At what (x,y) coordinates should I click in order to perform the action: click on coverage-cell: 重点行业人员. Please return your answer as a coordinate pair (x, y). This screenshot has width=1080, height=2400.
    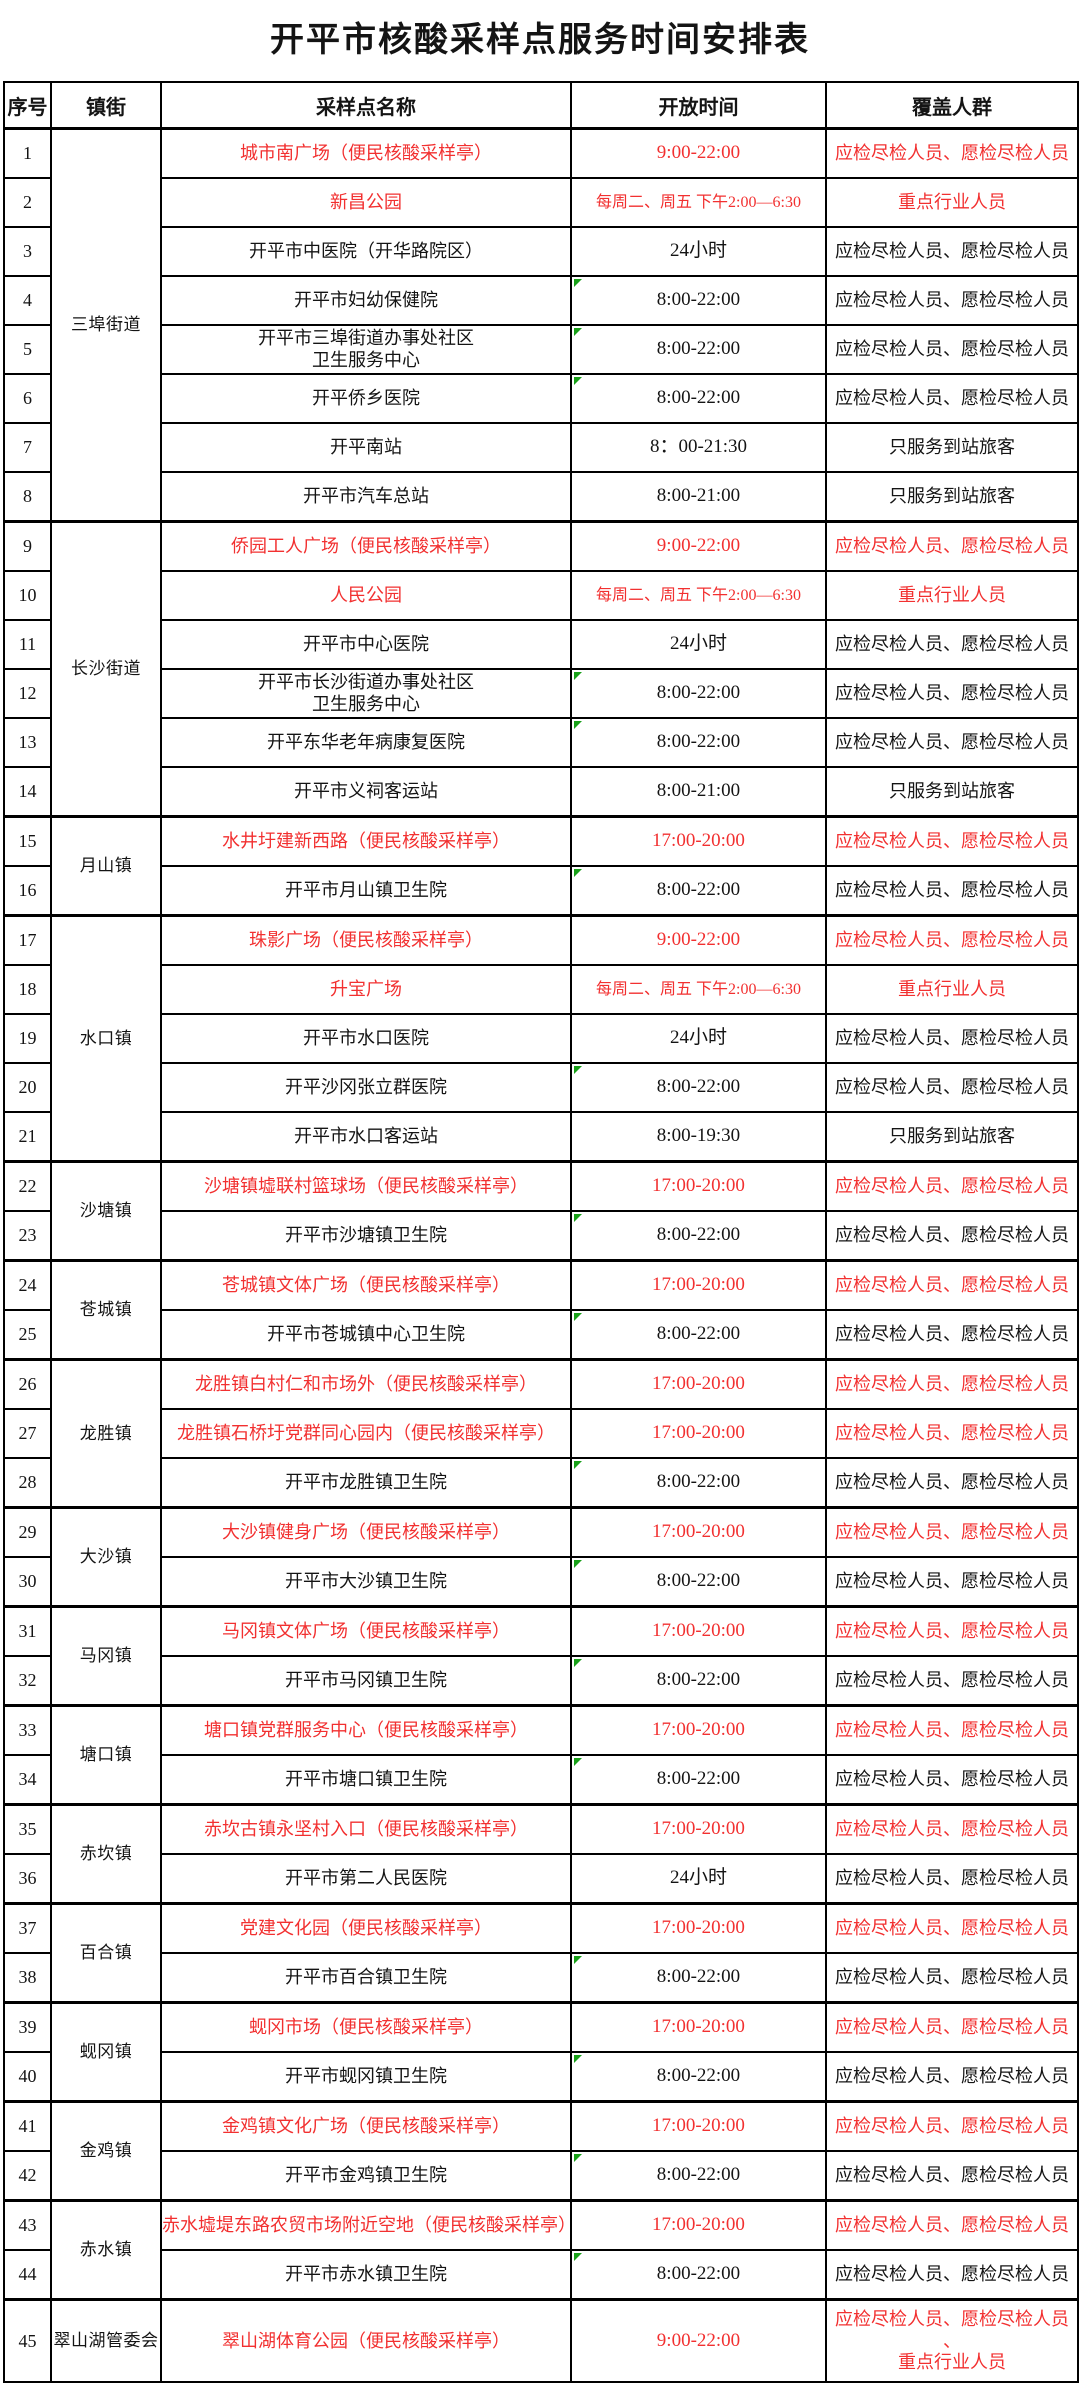
    Looking at the image, I should click on (952, 596).